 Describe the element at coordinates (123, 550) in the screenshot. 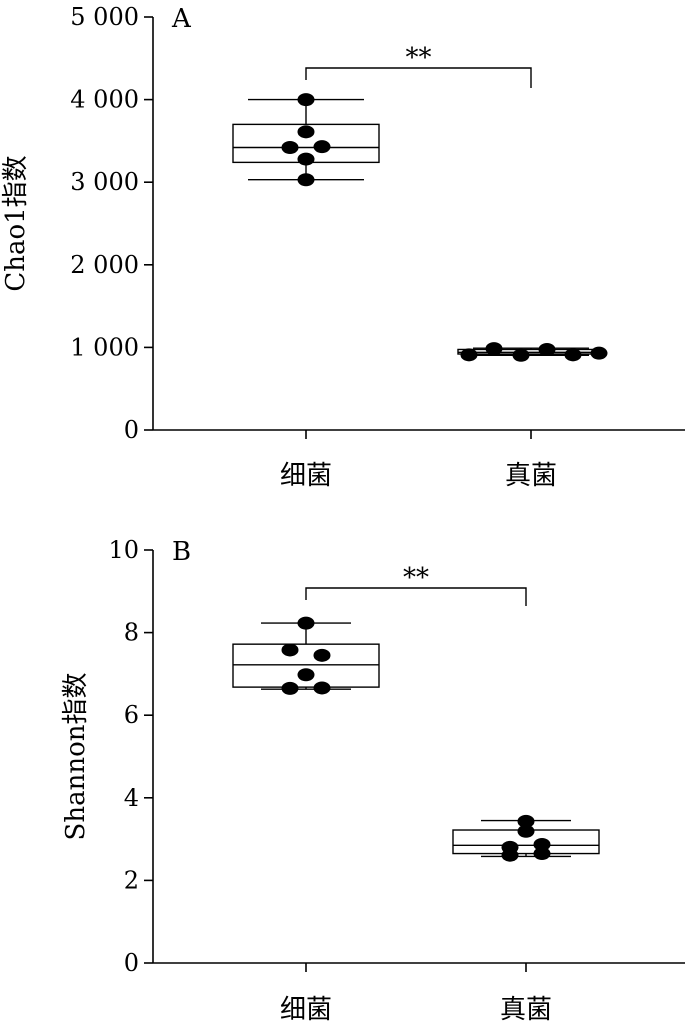

I see `y-tick-label: 10` at that location.